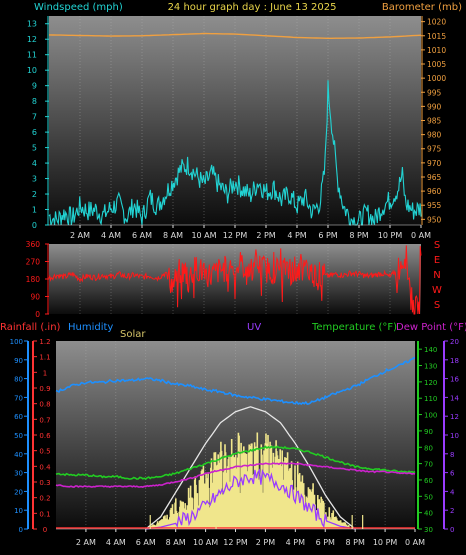 The height and width of the screenshot is (555, 466). Describe the element at coordinates (32, 55) in the screenshot. I see `tick-label: 11` at that location.